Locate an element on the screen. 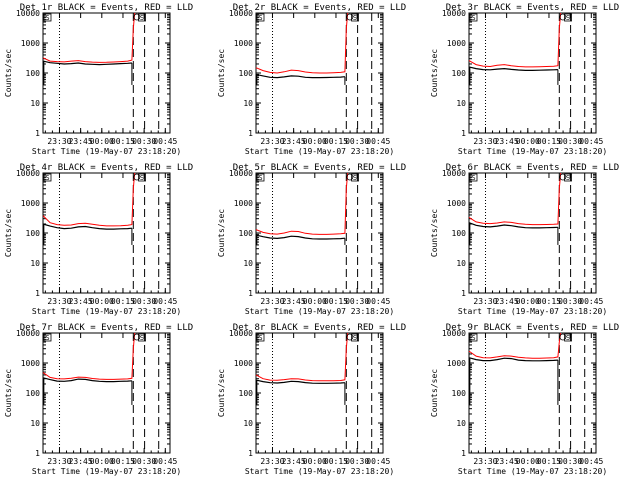  panel-title: Det 9r BLACK = Events, RED = LLD is located at coordinates (532, 328).